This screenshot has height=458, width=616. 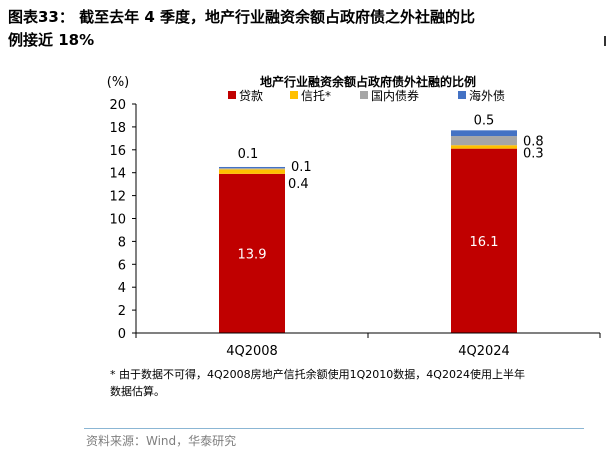 What do you see at coordinates (316, 96) in the screenshot?
I see `legend-label: 信托*` at bounding box center [316, 96].